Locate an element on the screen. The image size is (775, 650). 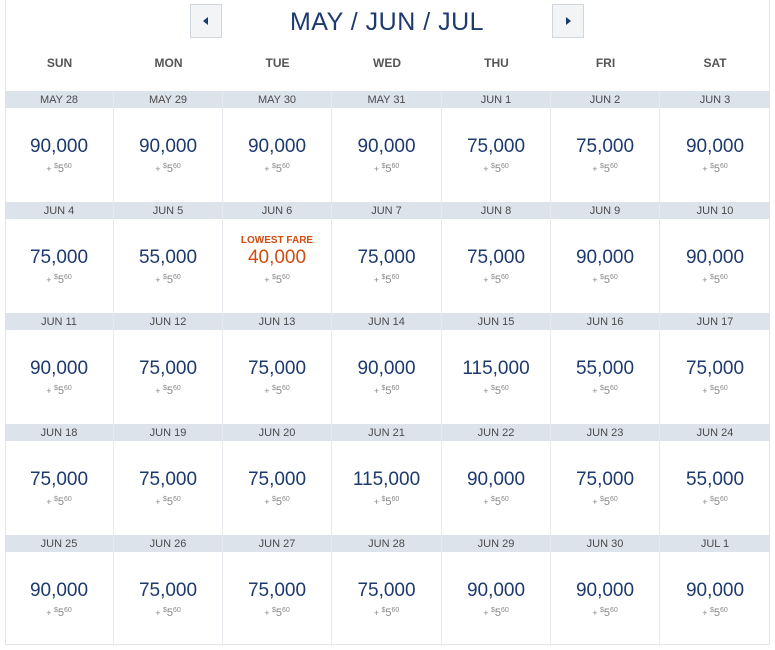
day-cell: JUL 1 90,000 + $560 is located at coordinates (715, 590).